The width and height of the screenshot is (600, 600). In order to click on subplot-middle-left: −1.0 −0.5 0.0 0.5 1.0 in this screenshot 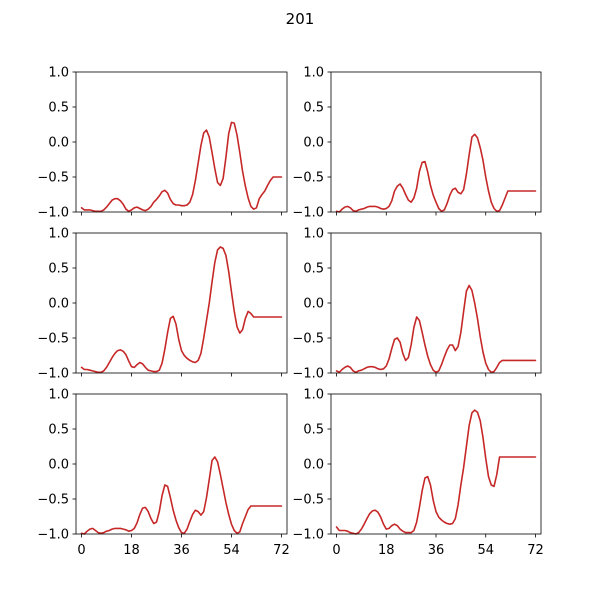, I will do `click(162, 304)`.